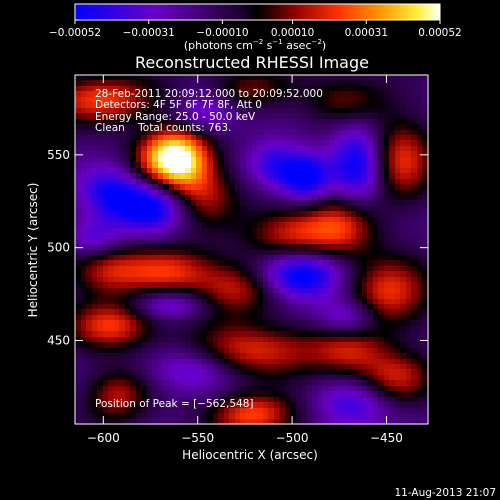 This screenshot has height=500, width=500. What do you see at coordinates (255, 45) in the screenshot?
I see `colorbar-unit-label: (photons cm−2 s−1 asec−2)` at bounding box center [255, 45].